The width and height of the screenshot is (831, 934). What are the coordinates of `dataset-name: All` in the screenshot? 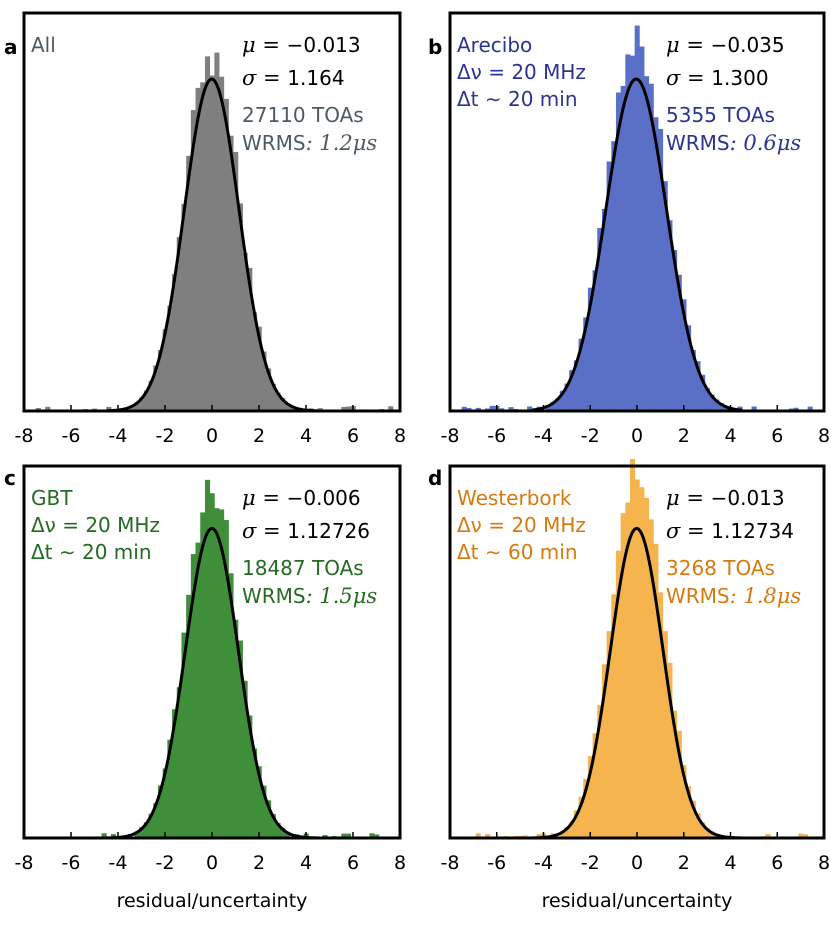 It's located at (43, 45).